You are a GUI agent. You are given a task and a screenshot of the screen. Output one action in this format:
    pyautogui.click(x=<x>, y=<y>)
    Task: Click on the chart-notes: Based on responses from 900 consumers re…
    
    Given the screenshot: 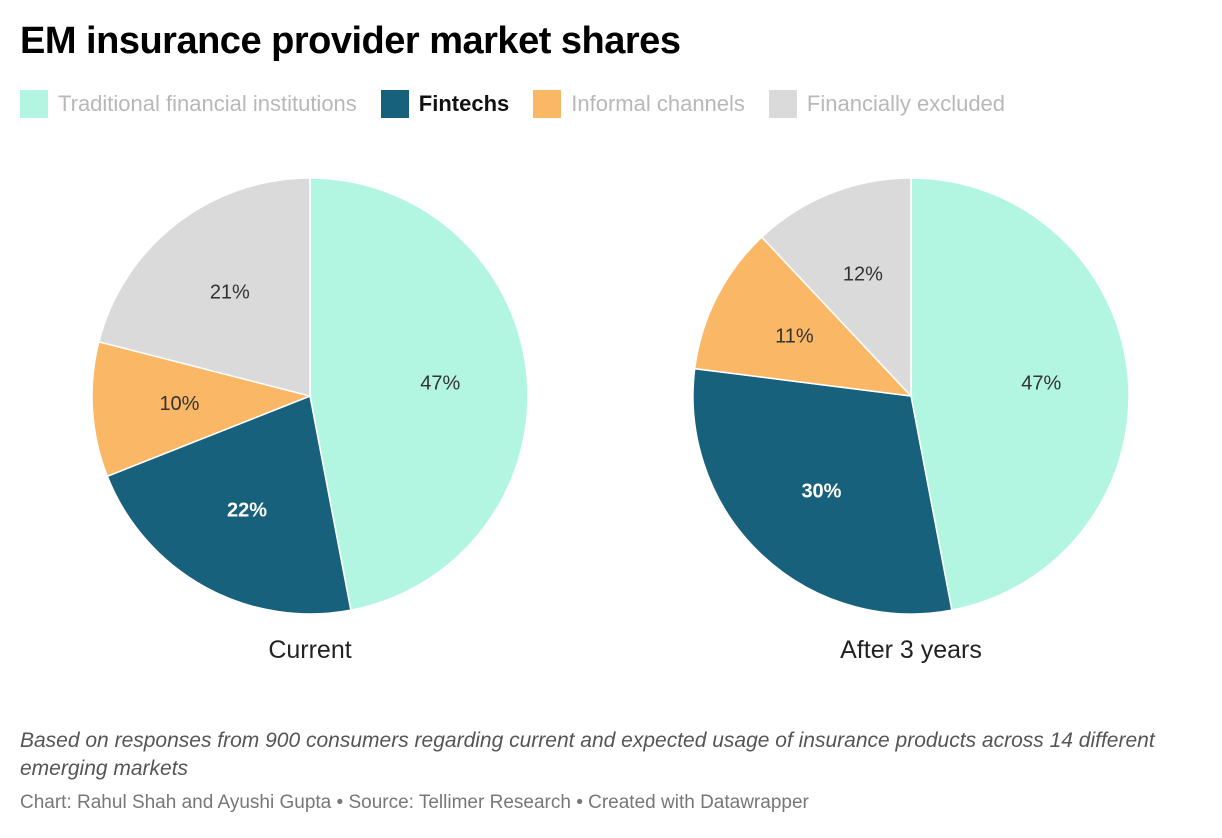 What is the action you would take?
    pyautogui.click(x=587, y=754)
    